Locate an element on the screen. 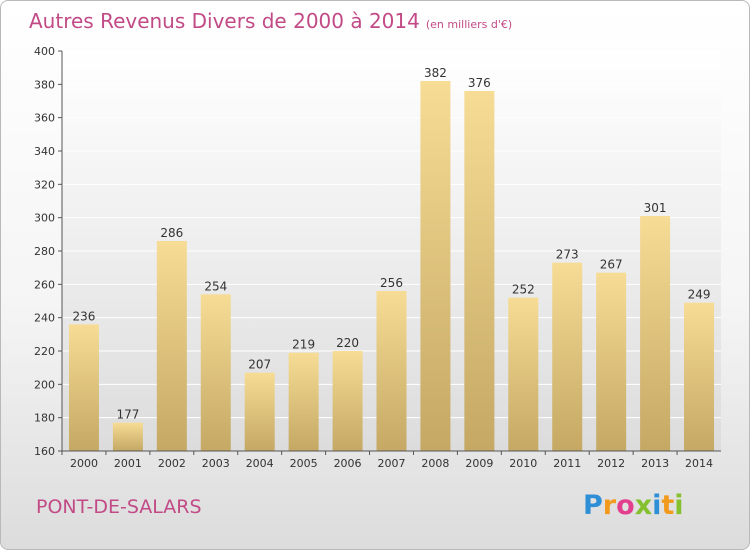 The height and width of the screenshot is (550, 750). bar-value-label: 267 is located at coordinates (611, 265).